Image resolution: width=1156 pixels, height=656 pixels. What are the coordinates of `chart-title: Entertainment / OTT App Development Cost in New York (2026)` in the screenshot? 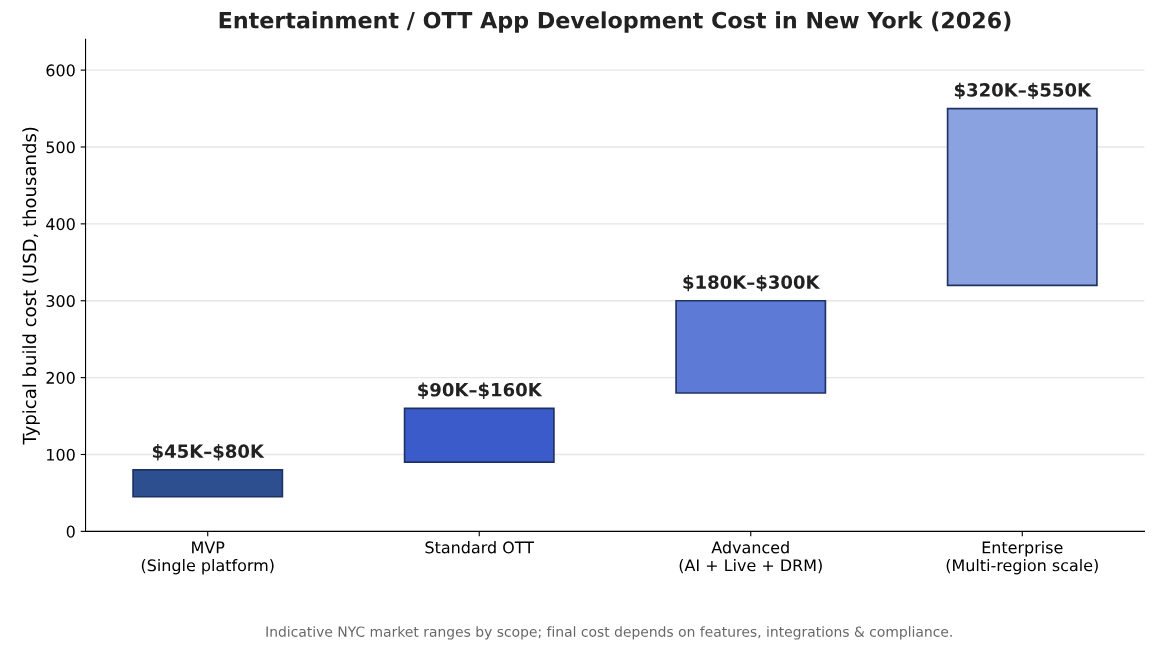 It's located at (615, 22).